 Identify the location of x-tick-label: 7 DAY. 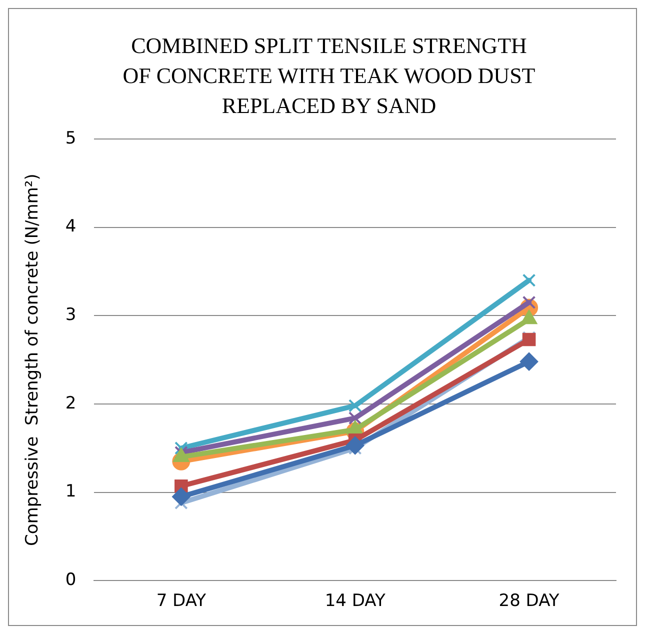
(181, 601).